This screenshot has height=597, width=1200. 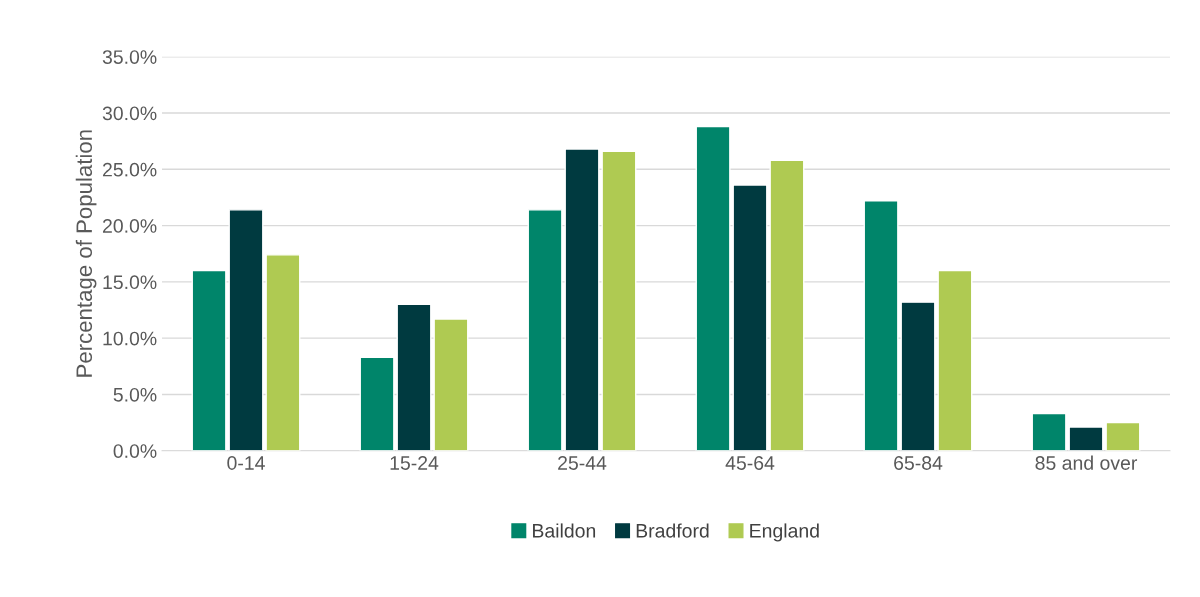 What do you see at coordinates (784, 532) in the screenshot?
I see `legend-label: England` at bounding box center [784, 532].